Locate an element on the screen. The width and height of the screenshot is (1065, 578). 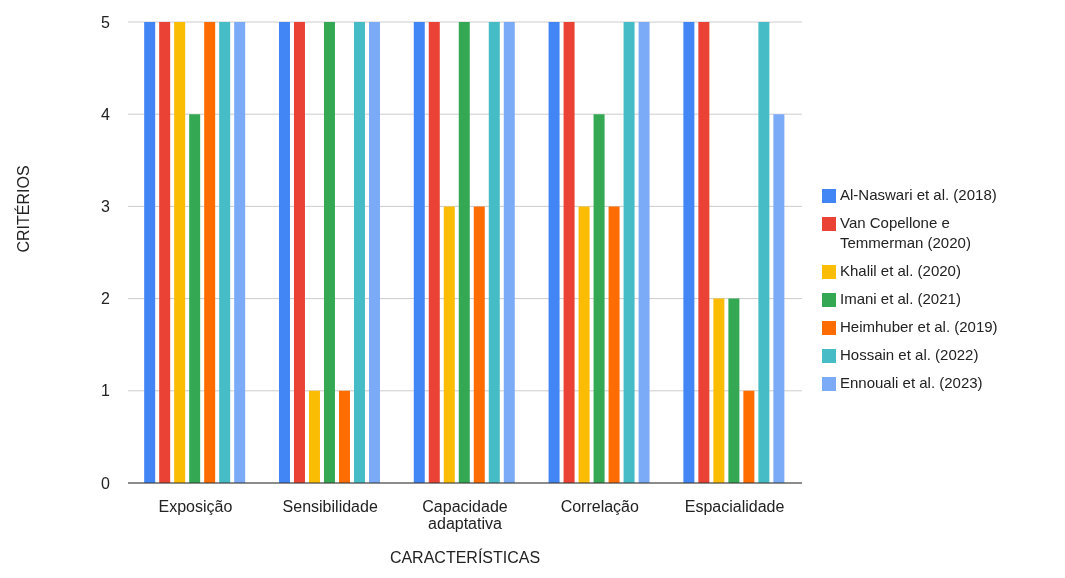
x-tick-label: Exposição is located at coordinates (195, 506).